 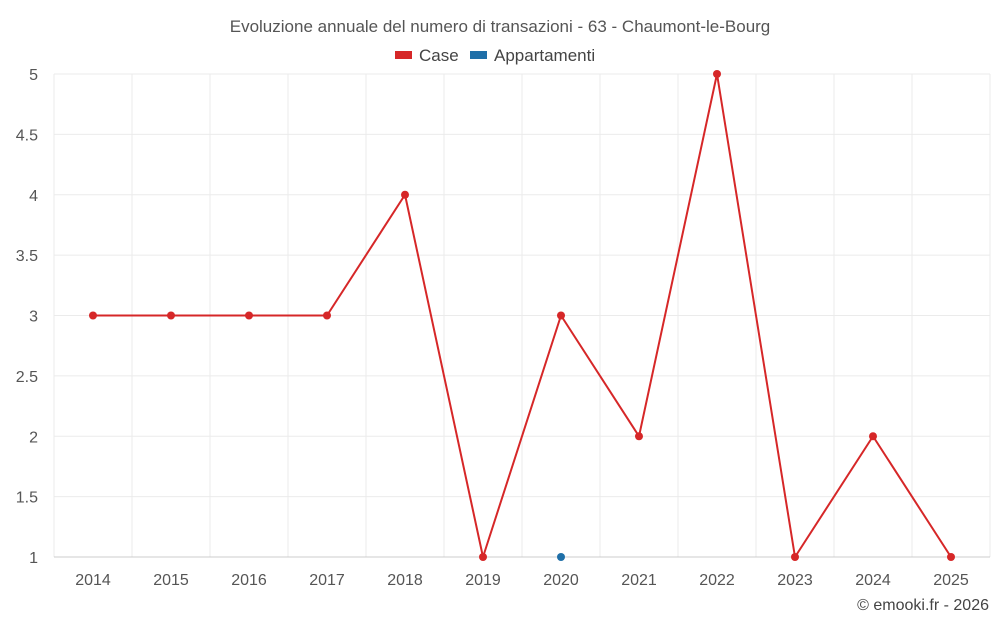 I want to click on x-tick-label: 2021, so click(x=639, y=580).